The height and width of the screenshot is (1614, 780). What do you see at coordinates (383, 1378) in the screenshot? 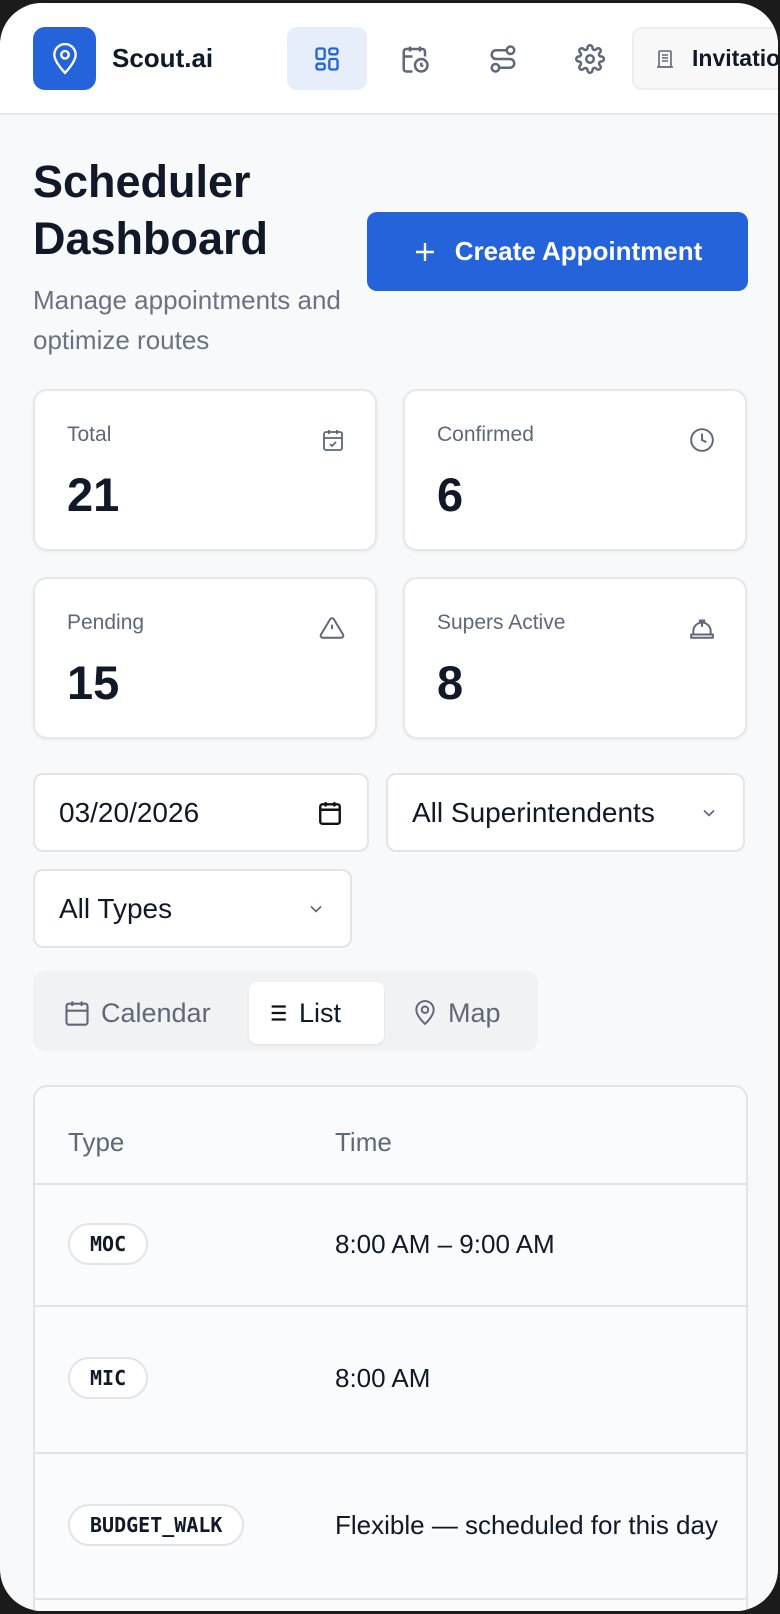
I see `time-cell: 8:00 AM` at bounding box center [383, 1378].